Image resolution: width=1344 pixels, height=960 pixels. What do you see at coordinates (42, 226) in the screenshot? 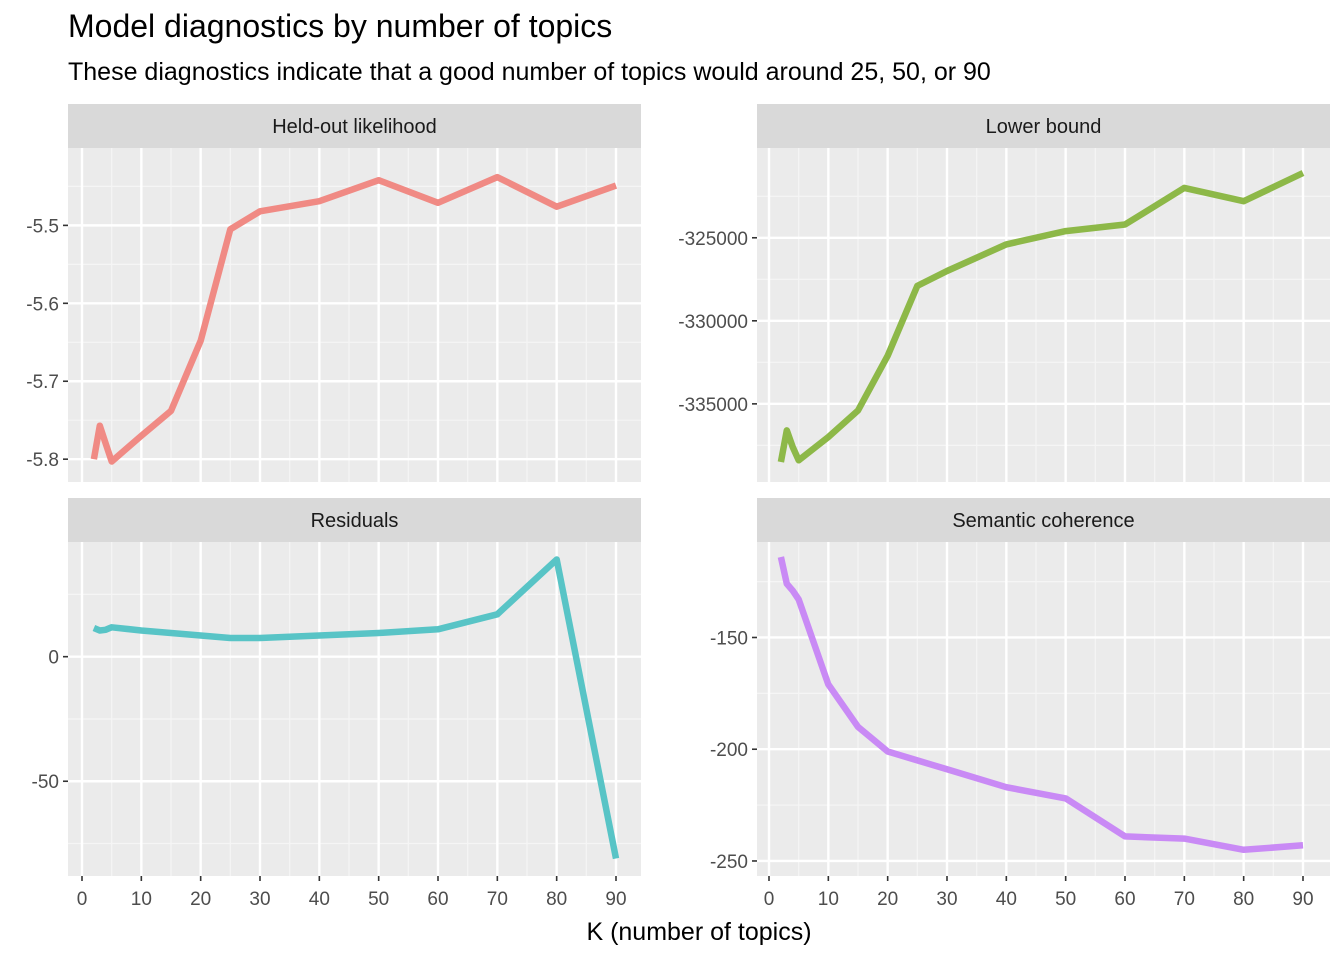
I see `y-tick-label: -5.5` at bounding box center [42, 226].